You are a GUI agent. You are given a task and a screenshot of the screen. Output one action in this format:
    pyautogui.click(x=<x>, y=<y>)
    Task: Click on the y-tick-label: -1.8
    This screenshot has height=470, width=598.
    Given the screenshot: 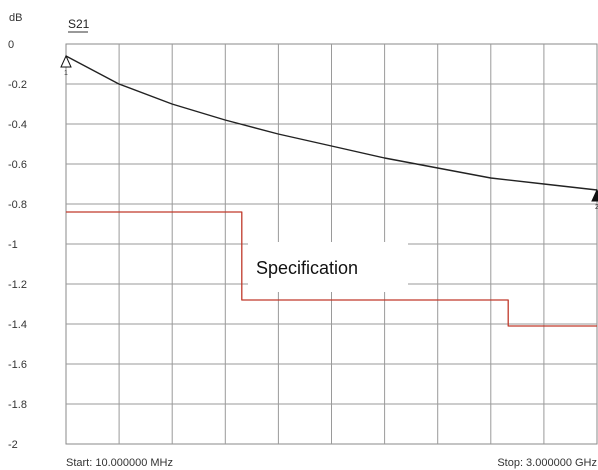 What is the action you would take?
    pyautogui.click(x=17, y=405)
    